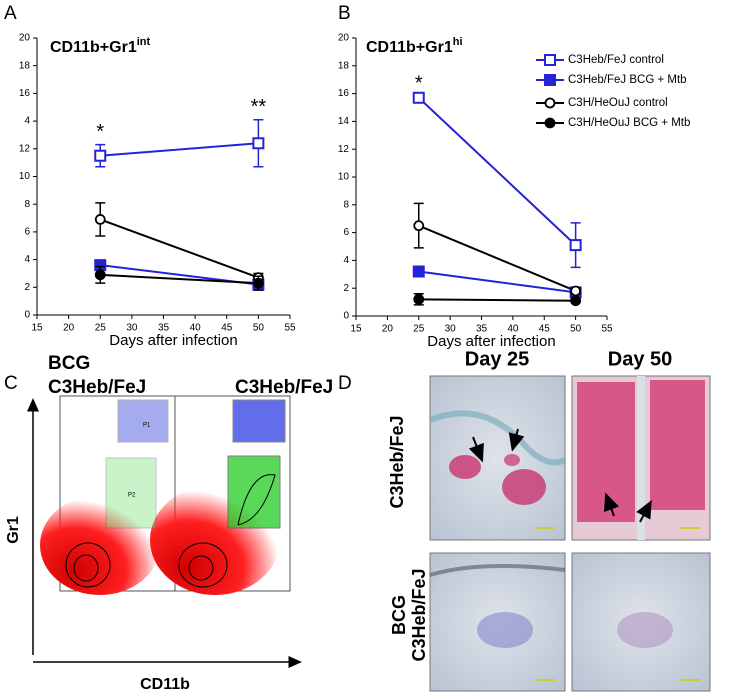 This screenshot has width=750, height=700. I want to click on axis-title: Gr1, so click(13, 530).